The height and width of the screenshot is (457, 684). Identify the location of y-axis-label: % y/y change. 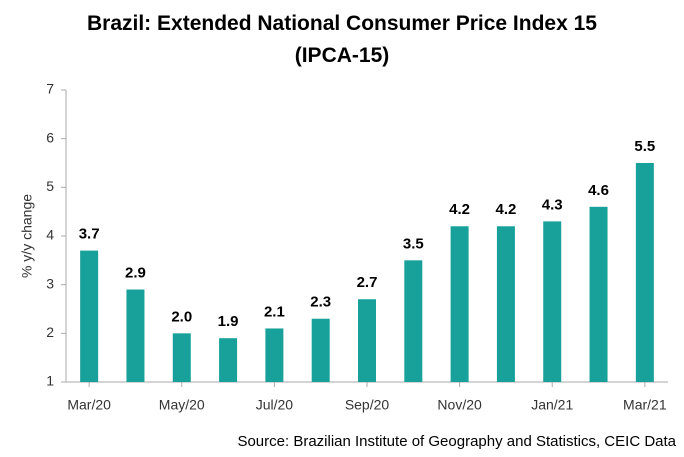
(27, 236).